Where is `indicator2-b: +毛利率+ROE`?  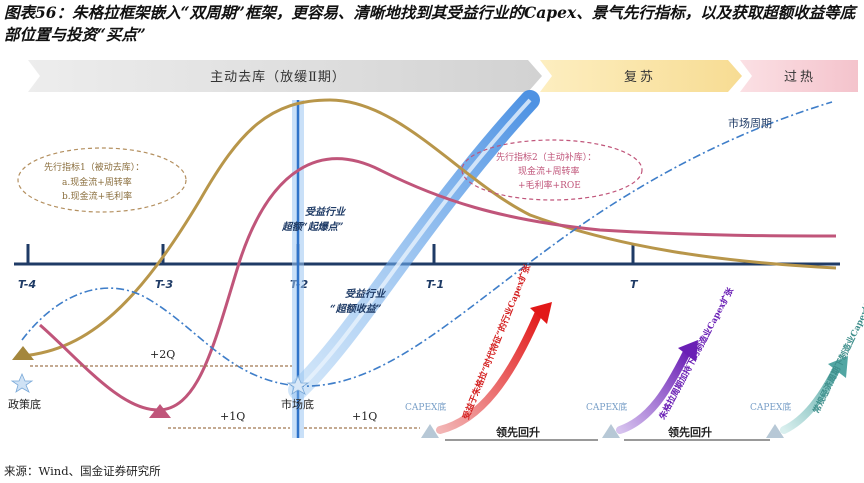 indicator2-b: +毛利率+ROE is located at coordinates (549, 185).